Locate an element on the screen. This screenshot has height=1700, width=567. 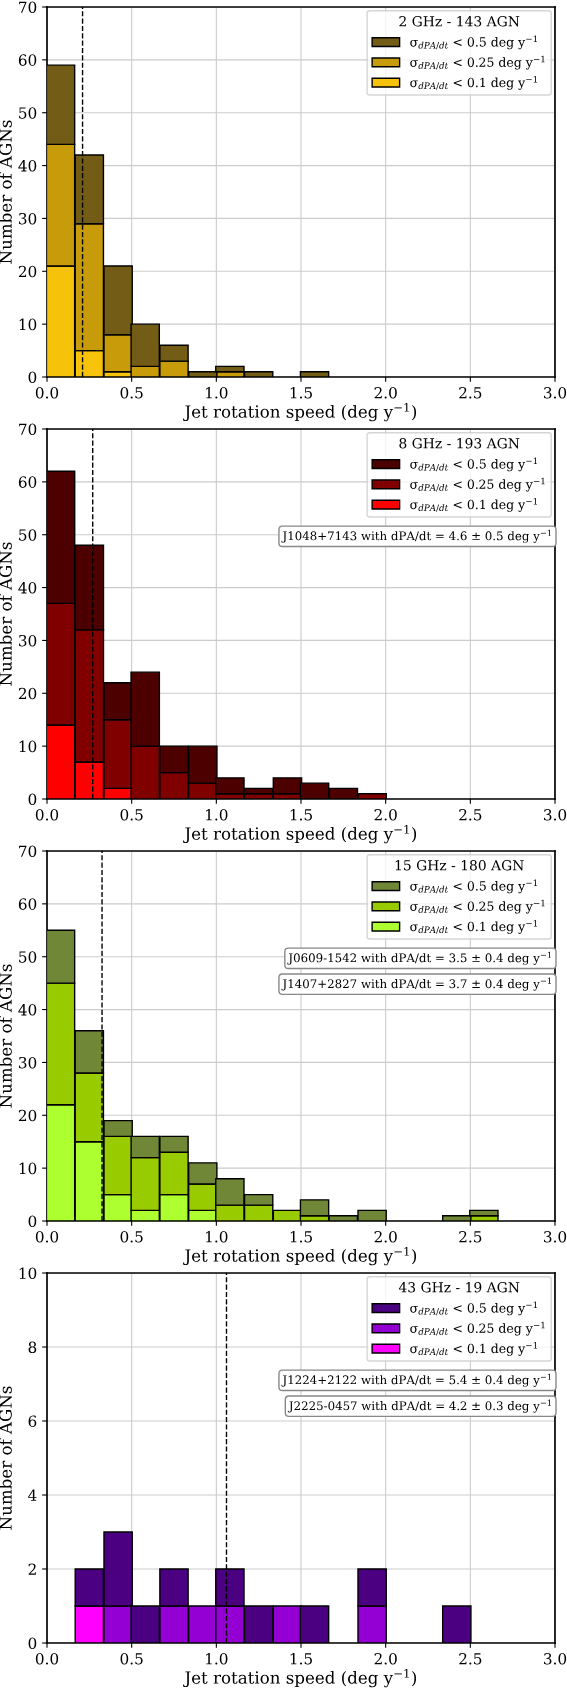
legend-title: 2 GHz - 143 AGN is located at coordinates (459, 21).